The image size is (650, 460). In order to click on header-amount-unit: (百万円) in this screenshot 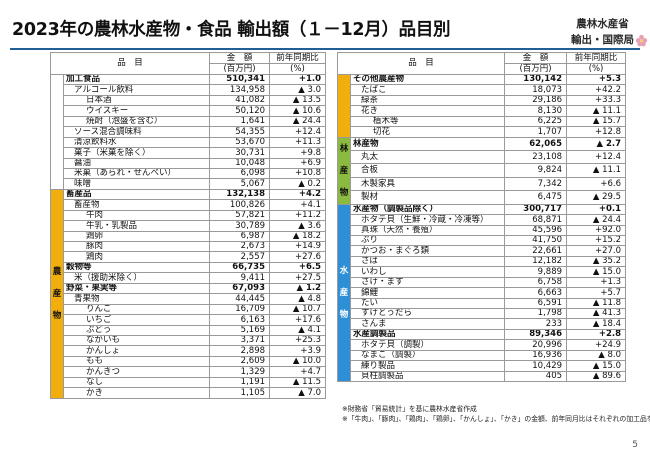, I will do `click(240, 69)`.